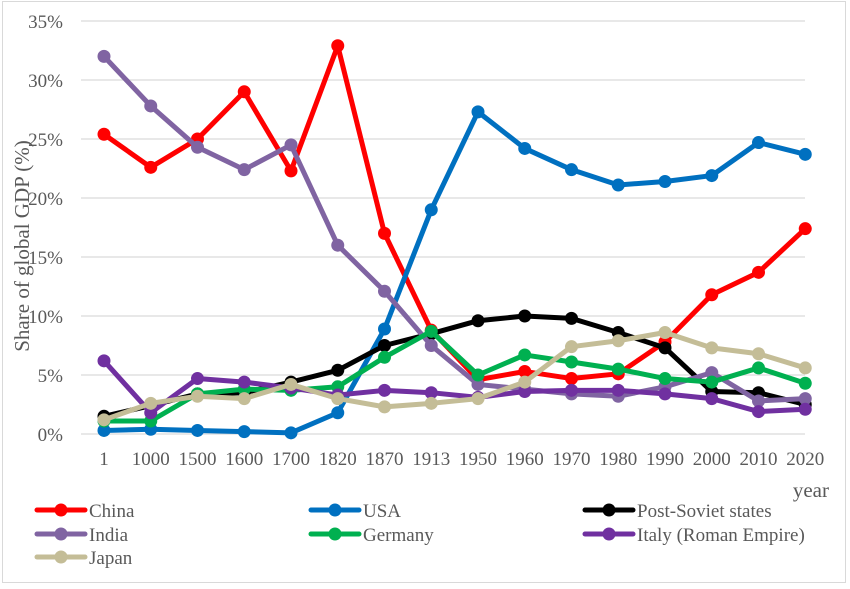 This screenshot has height=589, width=850. I want to click on legend-label: Japan, so click(111, 558).